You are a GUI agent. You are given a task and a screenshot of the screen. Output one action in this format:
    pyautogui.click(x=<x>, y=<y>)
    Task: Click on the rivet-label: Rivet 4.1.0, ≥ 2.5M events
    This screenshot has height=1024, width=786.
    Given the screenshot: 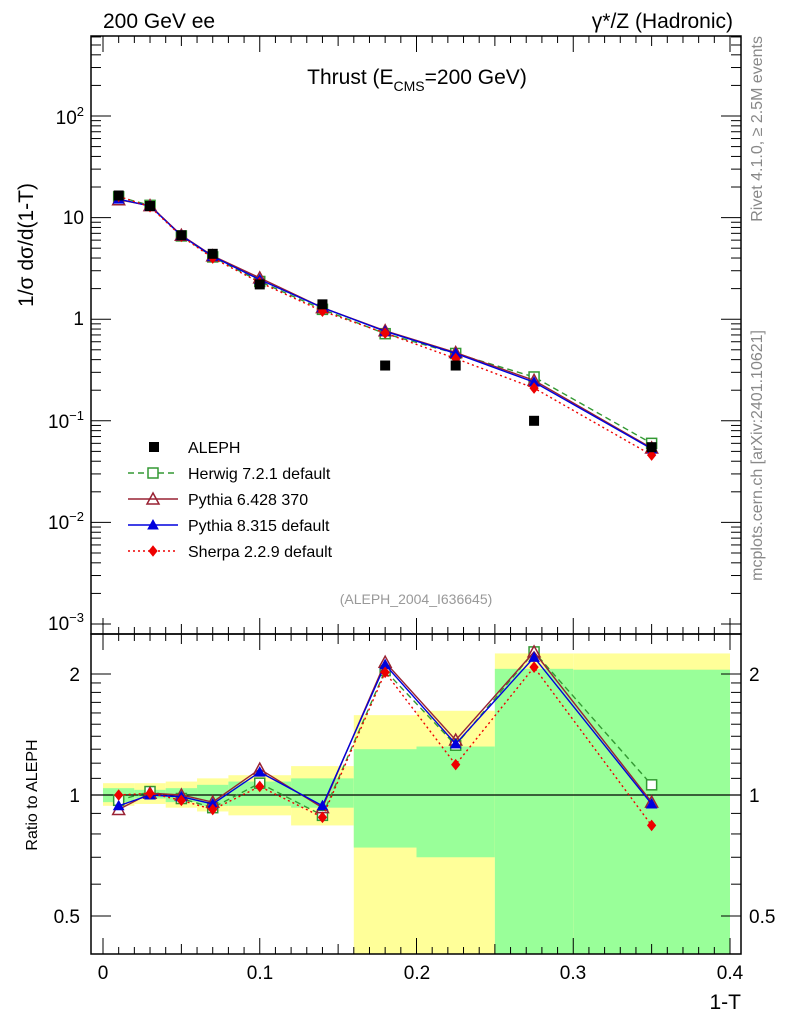 What is the action you would take?
    pyautogui.click(x=757, y=129)
    